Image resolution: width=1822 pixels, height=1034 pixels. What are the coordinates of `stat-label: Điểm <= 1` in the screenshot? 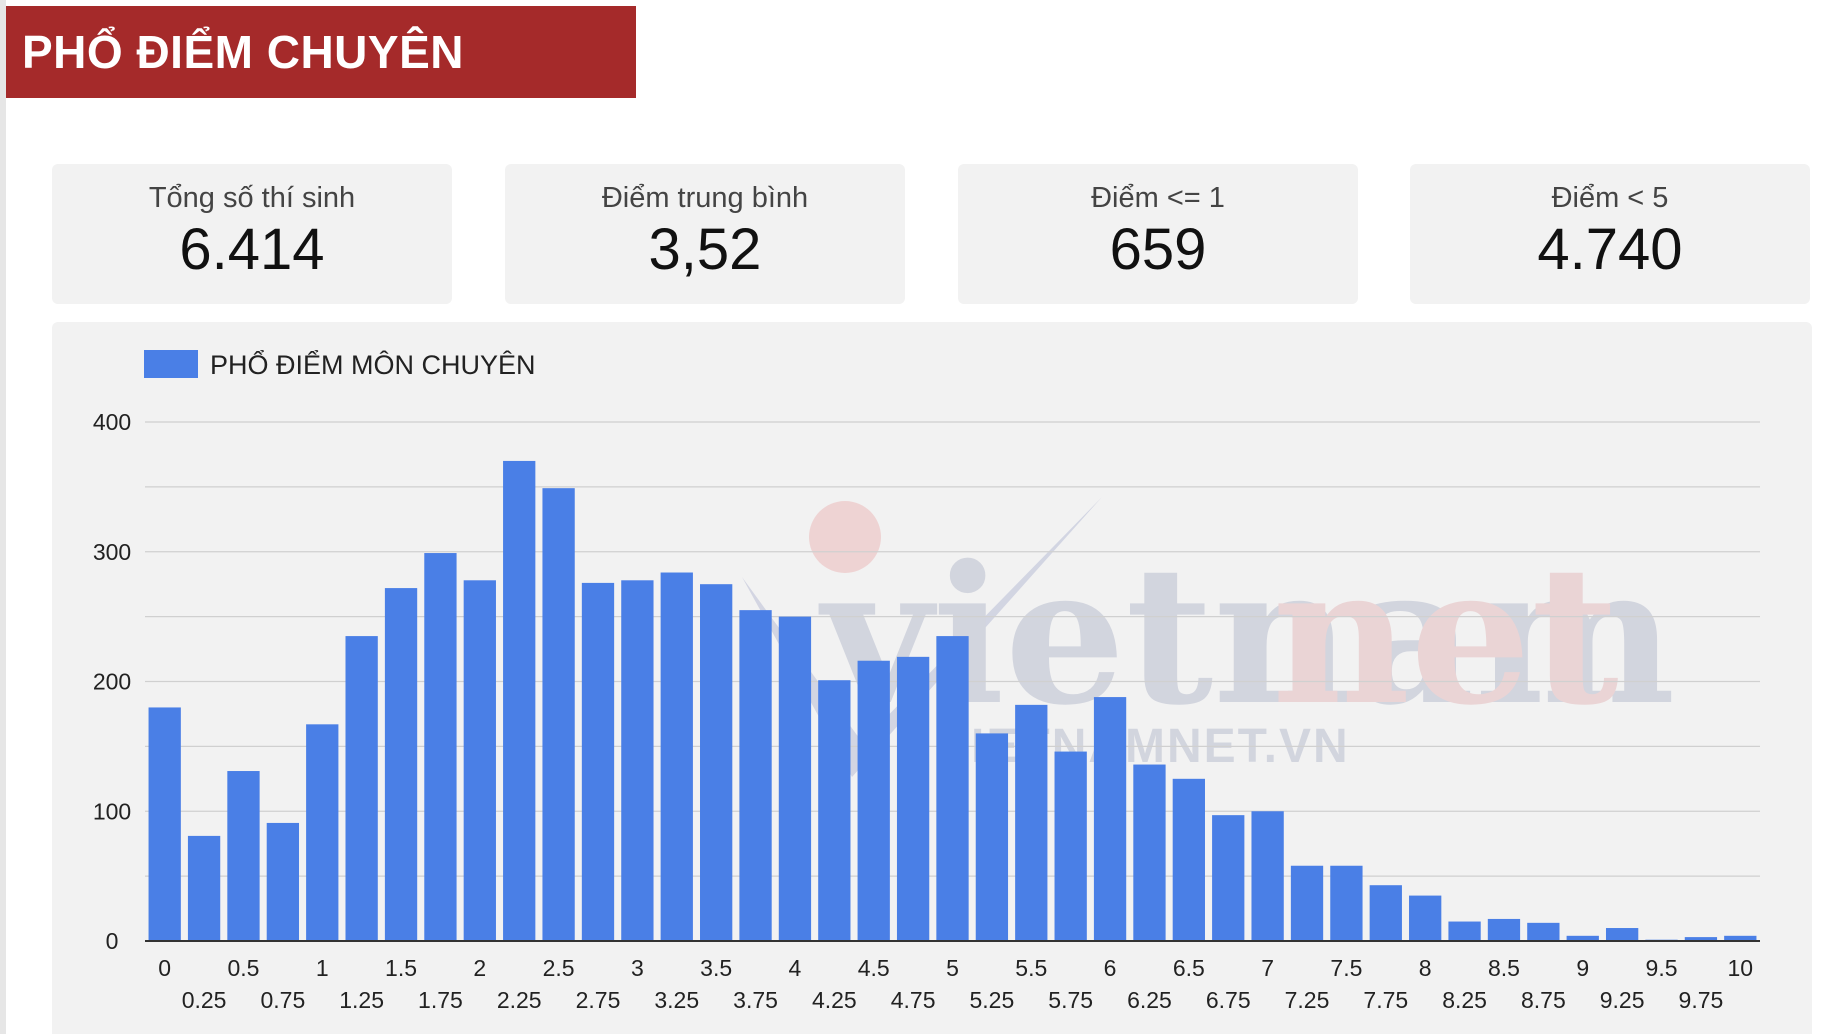 It's located at (1158, 198).